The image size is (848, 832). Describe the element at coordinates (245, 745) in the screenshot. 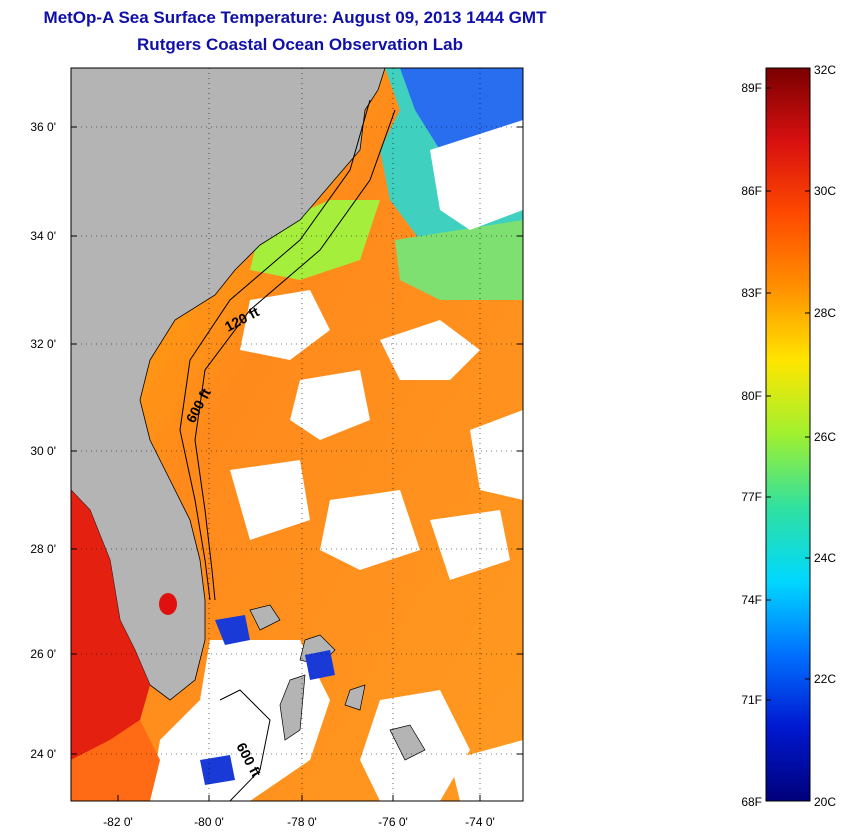

I see `contour-600ft-south` at that location.